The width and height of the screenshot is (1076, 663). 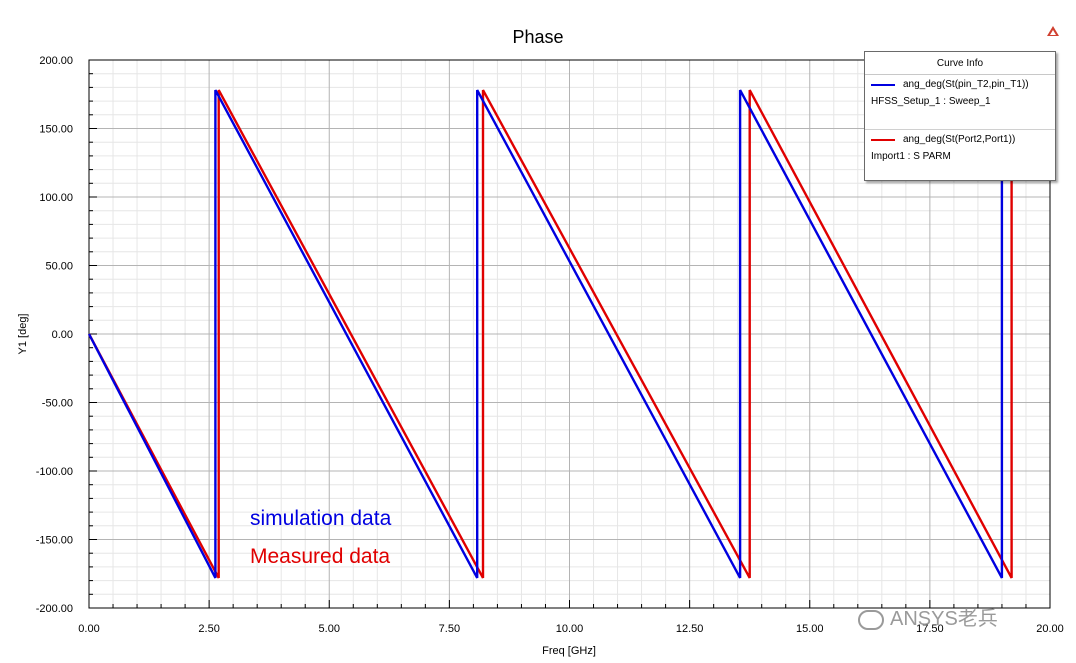 I want to click on x-tick-label: 7.50, so click(x=449, y=629).